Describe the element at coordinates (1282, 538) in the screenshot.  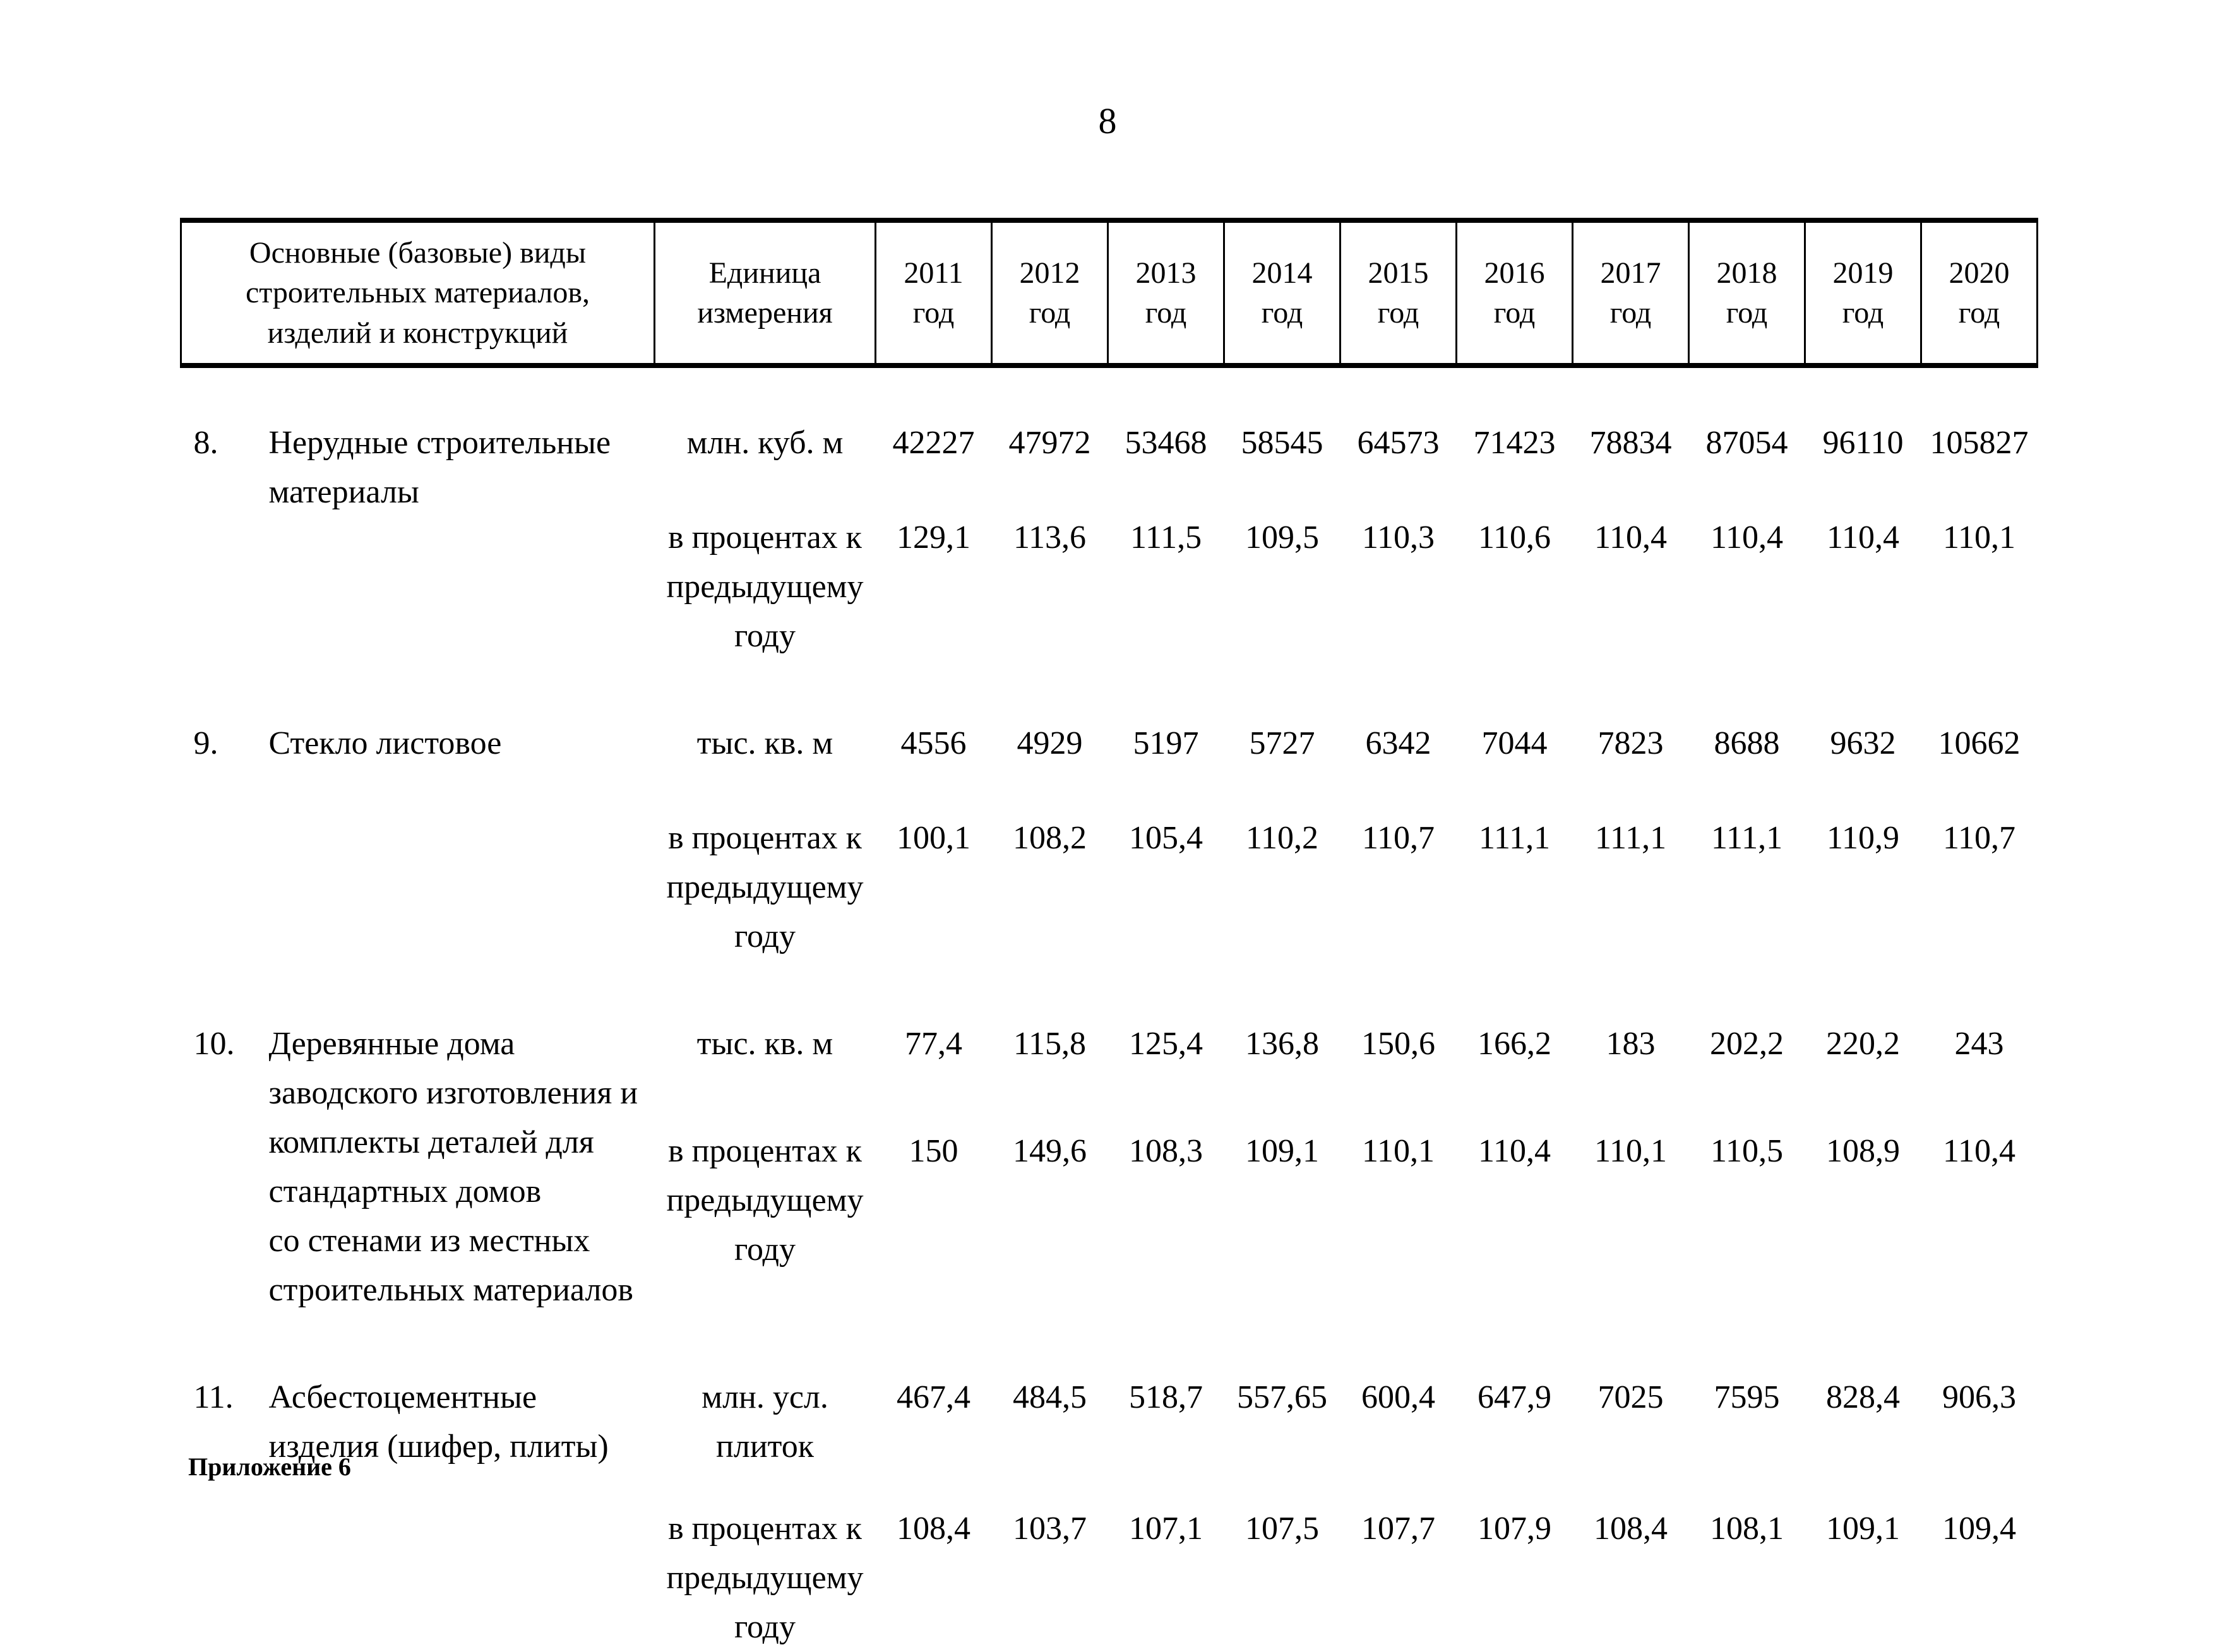
I see `percent-cell: 109,5` at that location.